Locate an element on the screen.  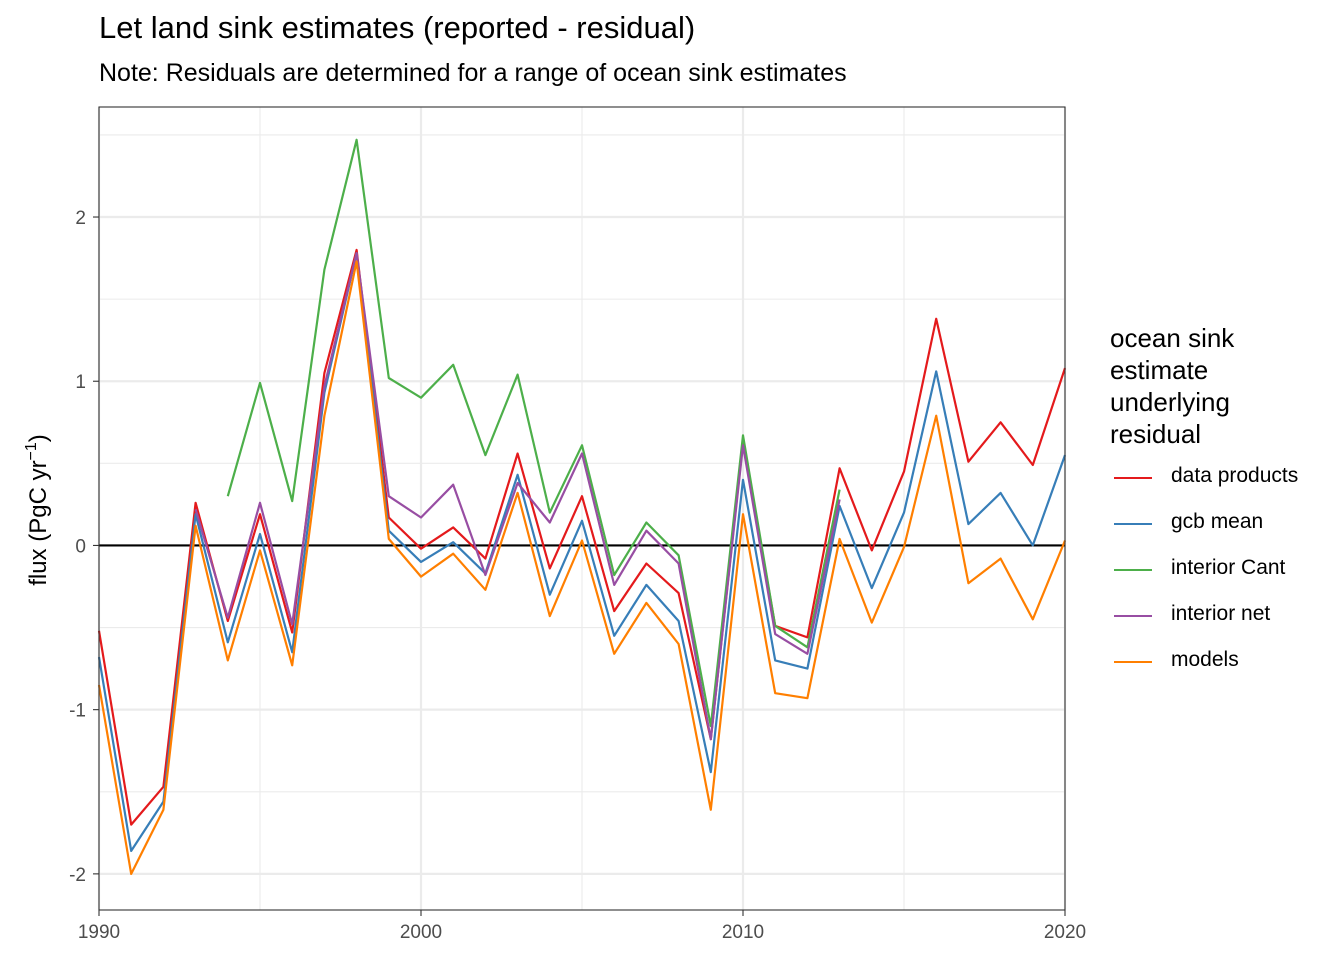
legend-label: interior Cant is located at coordinates (1228, 567).